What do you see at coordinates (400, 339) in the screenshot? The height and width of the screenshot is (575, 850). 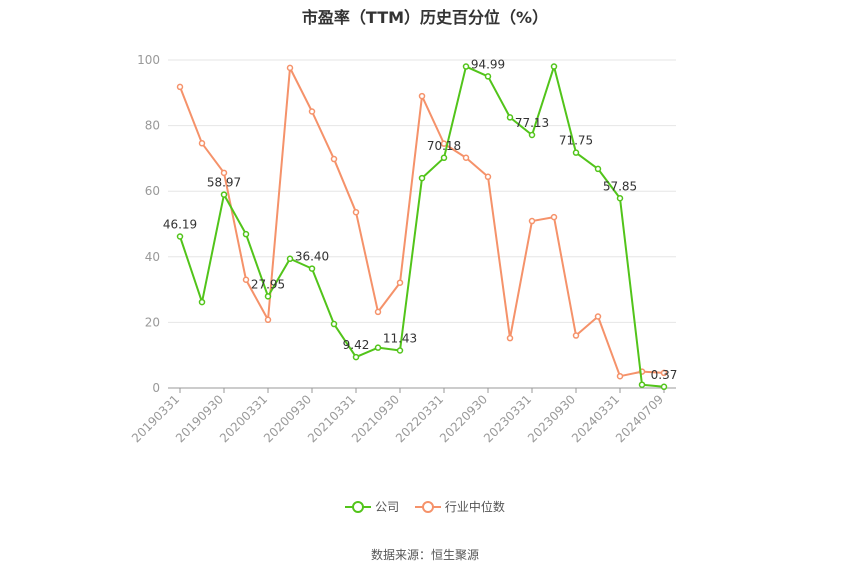 I see `data-label: 11.43` at bounding box center [400, 339].